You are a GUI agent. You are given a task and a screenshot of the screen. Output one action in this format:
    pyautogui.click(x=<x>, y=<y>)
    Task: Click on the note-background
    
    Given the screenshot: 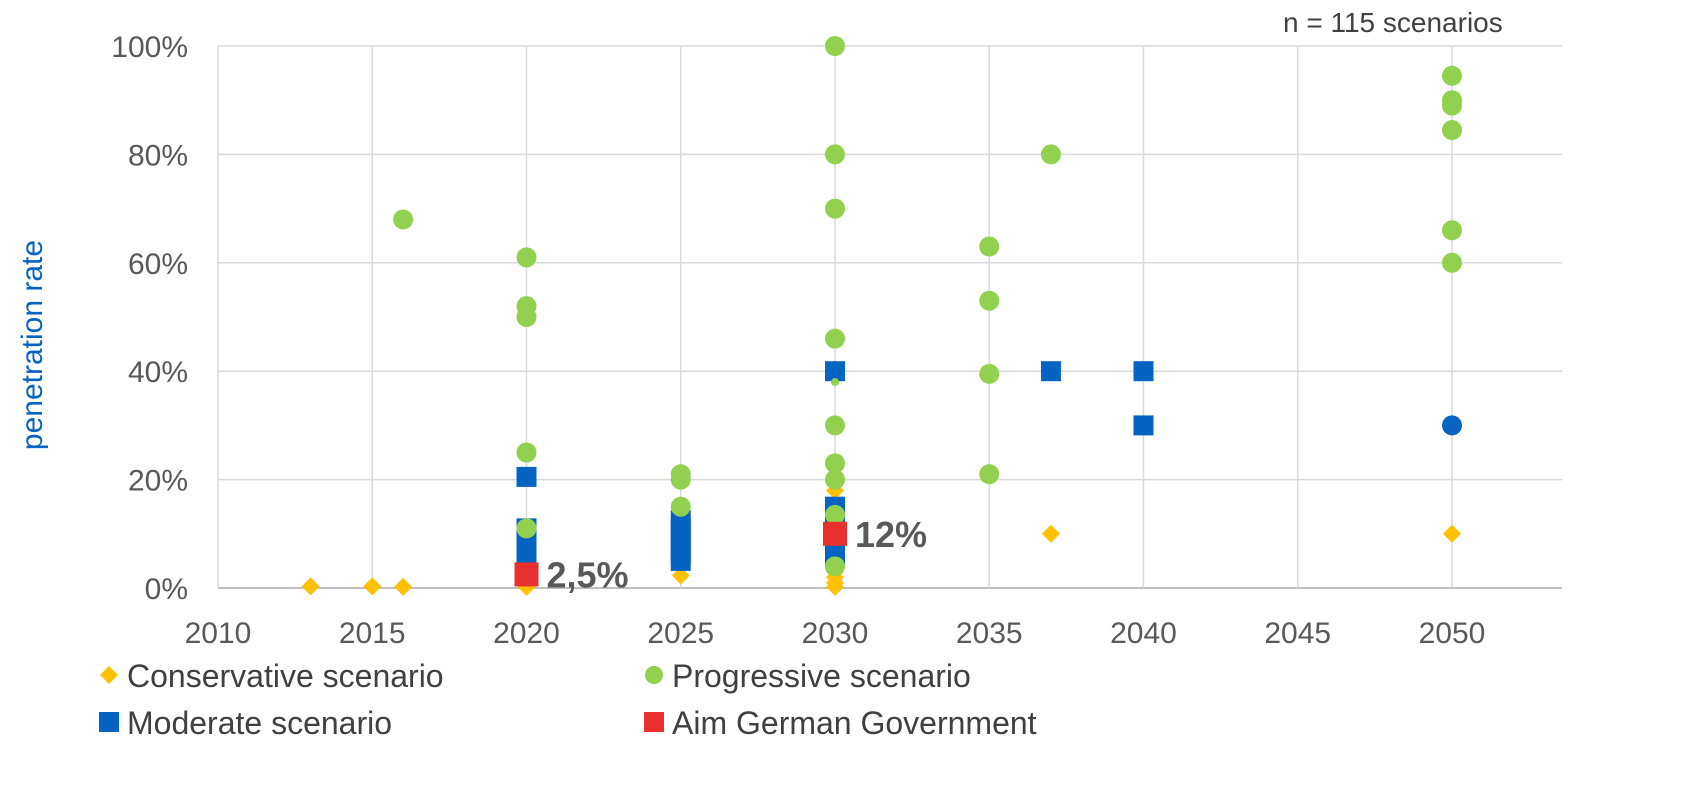 What is the action you would take?
    pyautogui.click(x=1412, y=21)
    